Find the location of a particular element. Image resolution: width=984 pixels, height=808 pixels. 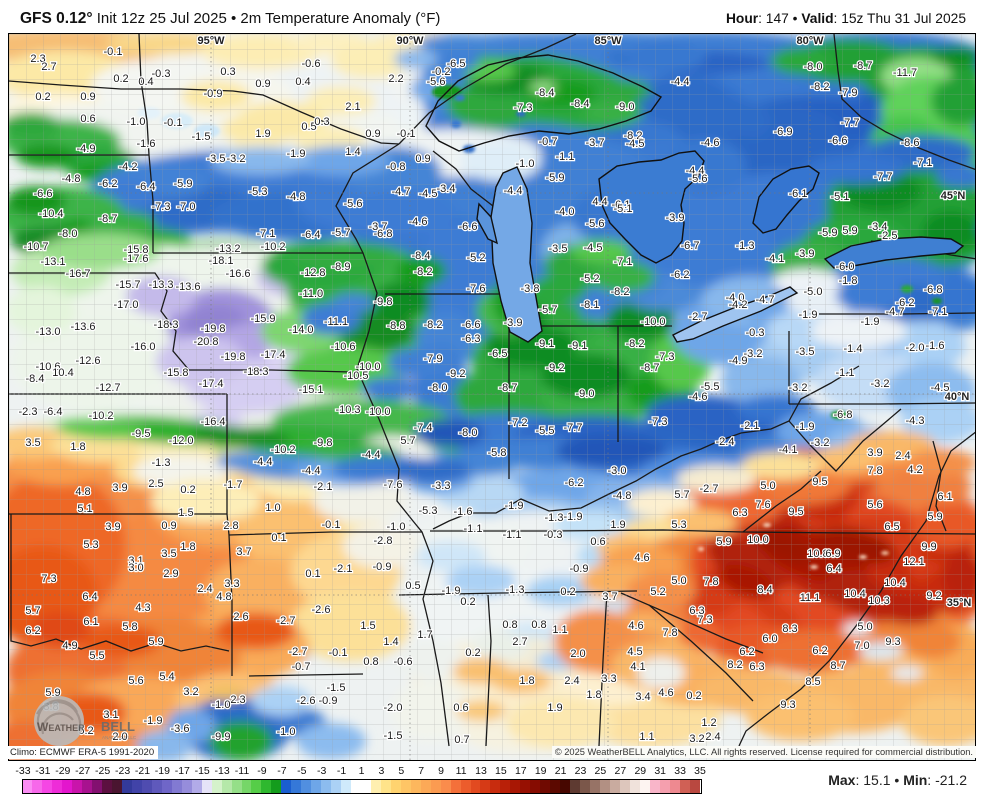

svg-text: 6.1 is located at coordinates (944, 497).